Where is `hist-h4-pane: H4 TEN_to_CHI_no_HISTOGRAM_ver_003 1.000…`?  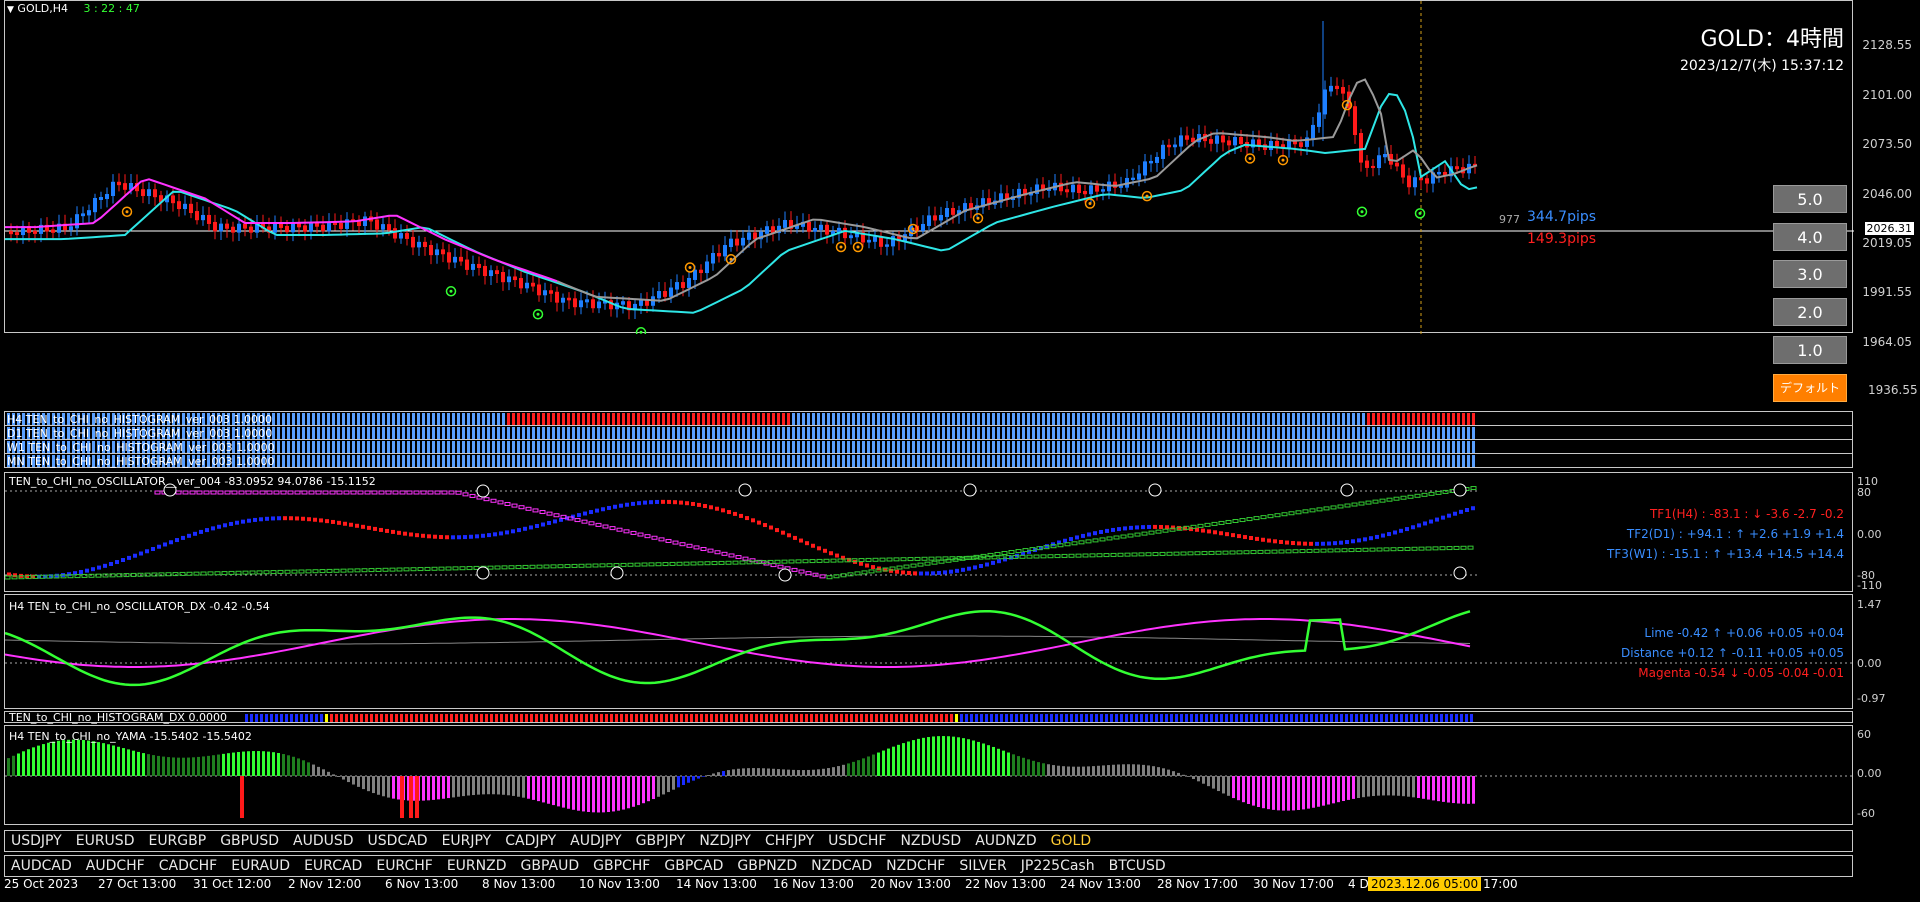
hist-h4-pane: H4 TEN_to_CHI_no_HISTOGRAM_ver_003 1.000… is located at coordinates (928, 418).